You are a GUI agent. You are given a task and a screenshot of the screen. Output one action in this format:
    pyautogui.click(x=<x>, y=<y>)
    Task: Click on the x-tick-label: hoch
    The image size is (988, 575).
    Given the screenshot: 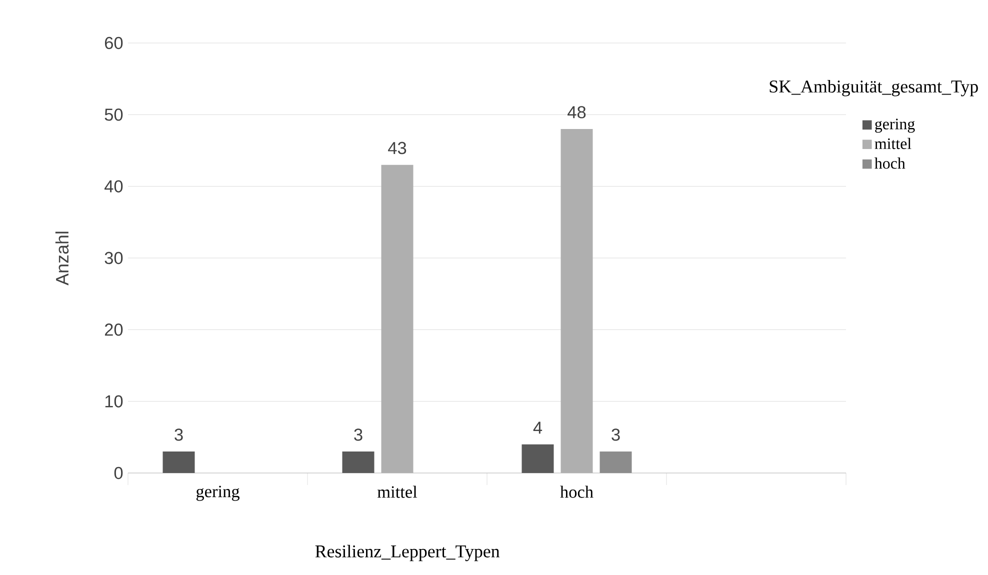 What is the action you would take?
    pyautogui.click(x=577, y=492)
    